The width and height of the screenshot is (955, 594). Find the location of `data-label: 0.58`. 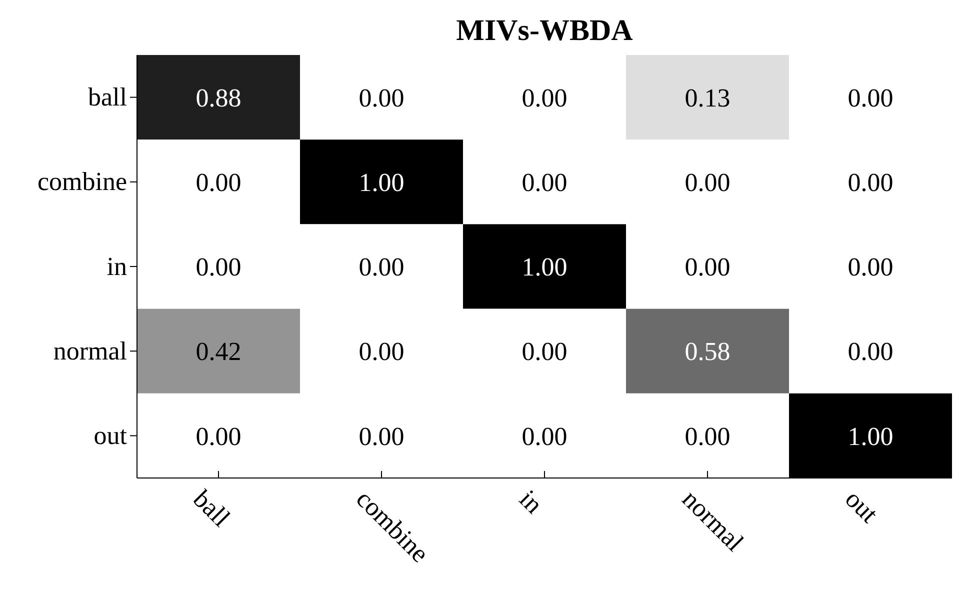

data-label: 0.58 is located at coordinates (707, 351).